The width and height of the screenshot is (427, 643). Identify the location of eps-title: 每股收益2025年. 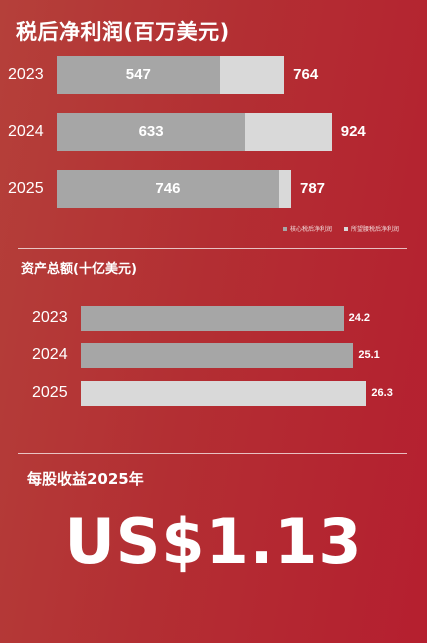
(85, 479).